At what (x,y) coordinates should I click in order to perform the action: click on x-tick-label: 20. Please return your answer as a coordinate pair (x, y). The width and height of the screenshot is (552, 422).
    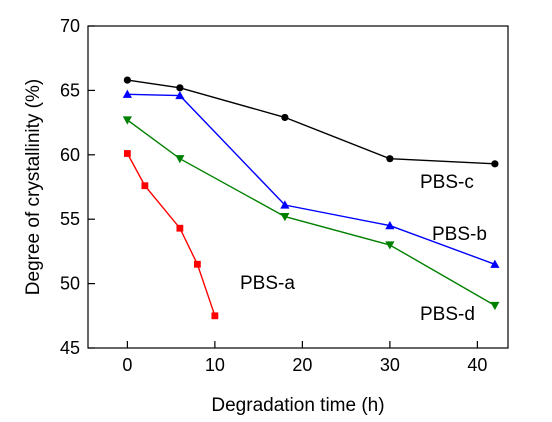
    Looking at the image, I should click on (302, 365).